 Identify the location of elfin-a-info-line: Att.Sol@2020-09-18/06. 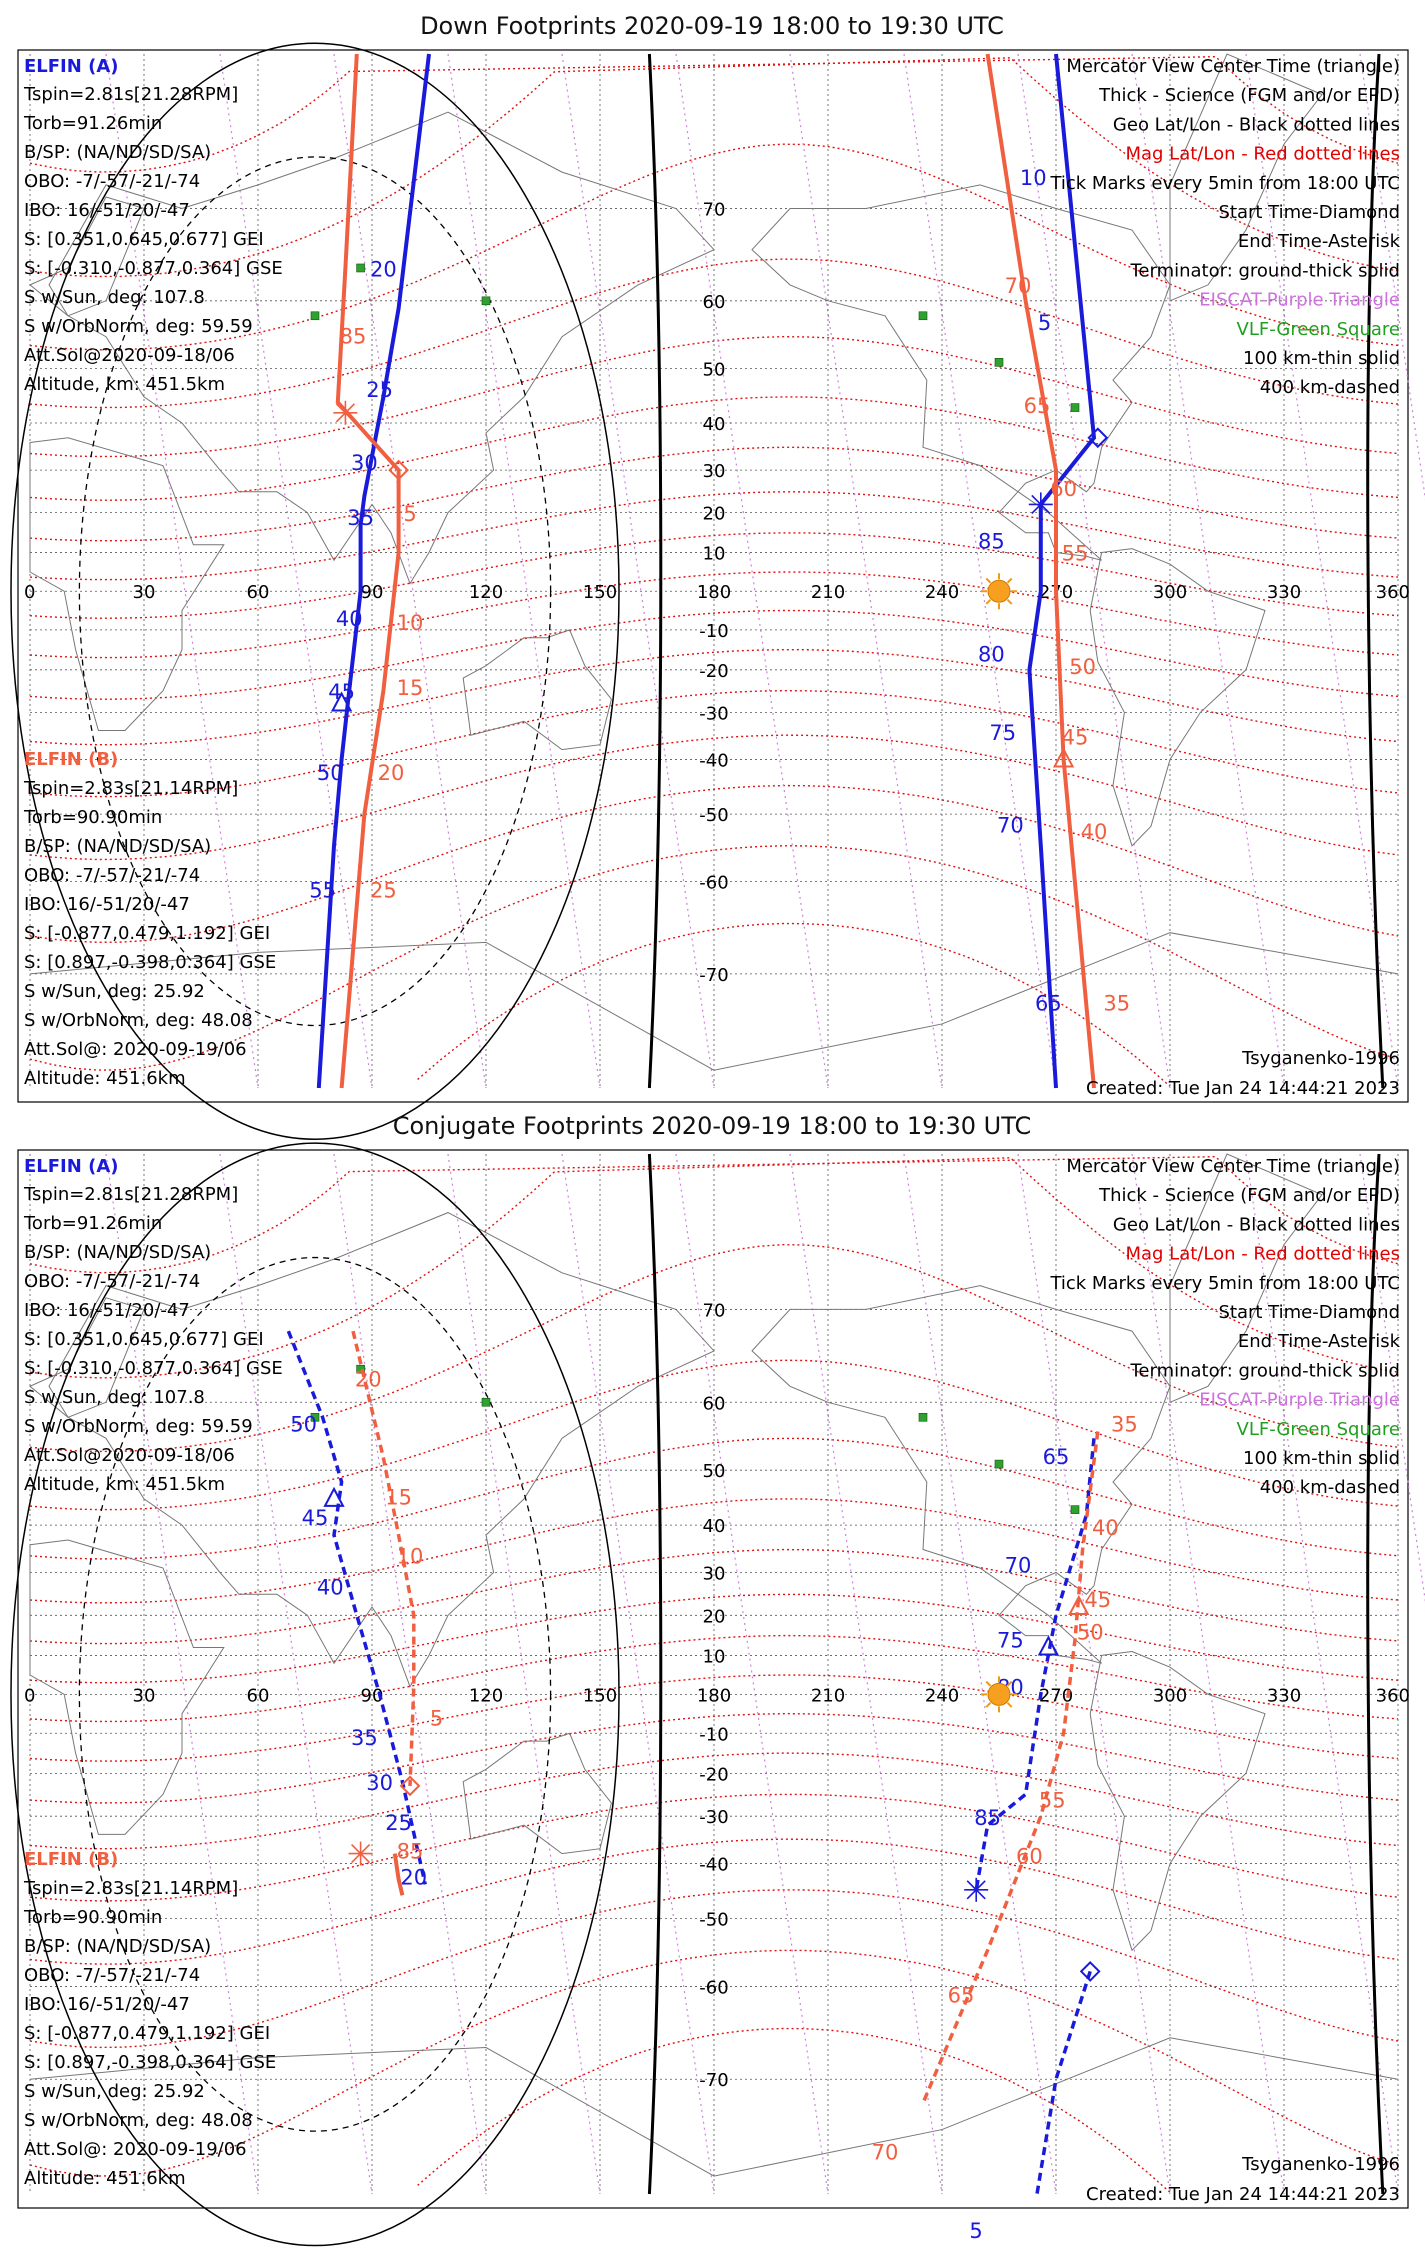
(129, 355).